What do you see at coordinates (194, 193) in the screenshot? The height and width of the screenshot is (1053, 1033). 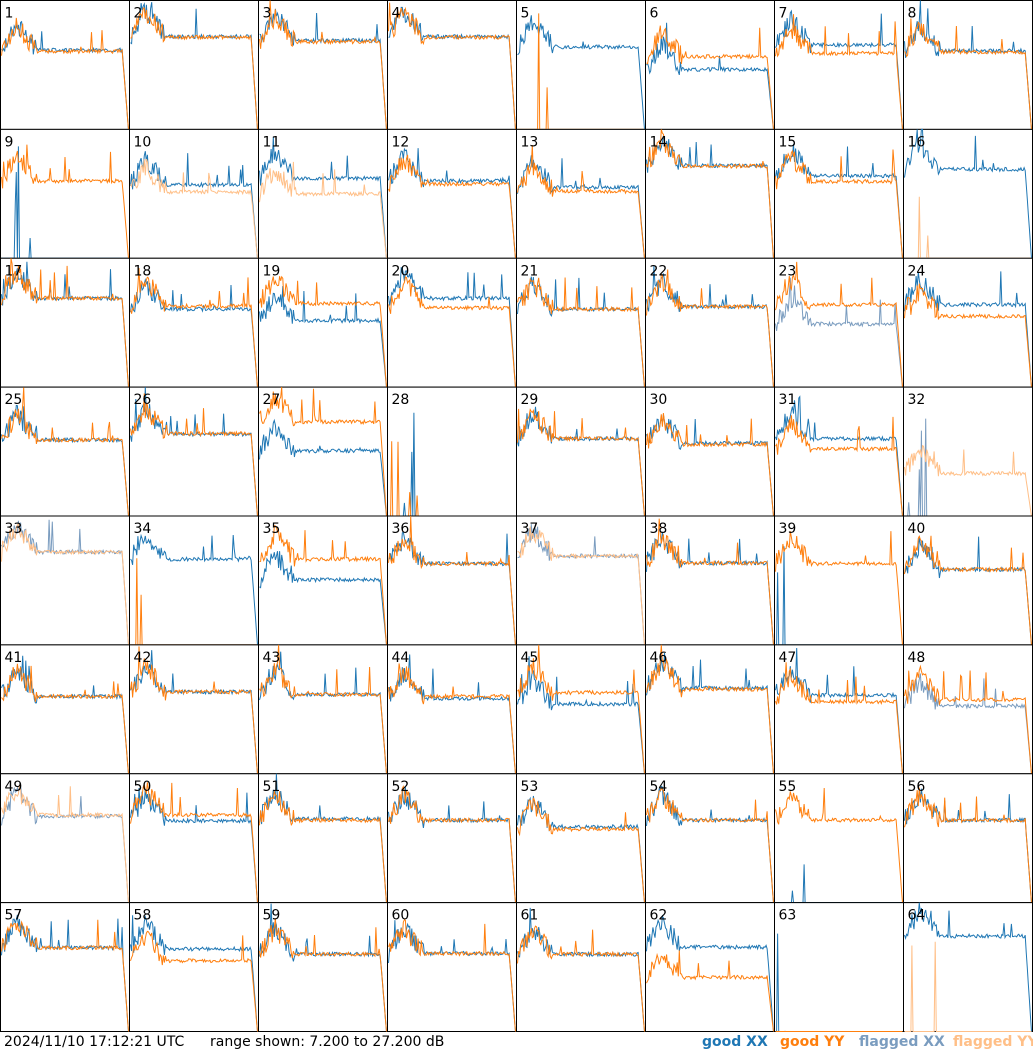 I see `panel-10: 10` at bounding box center [194, 193].